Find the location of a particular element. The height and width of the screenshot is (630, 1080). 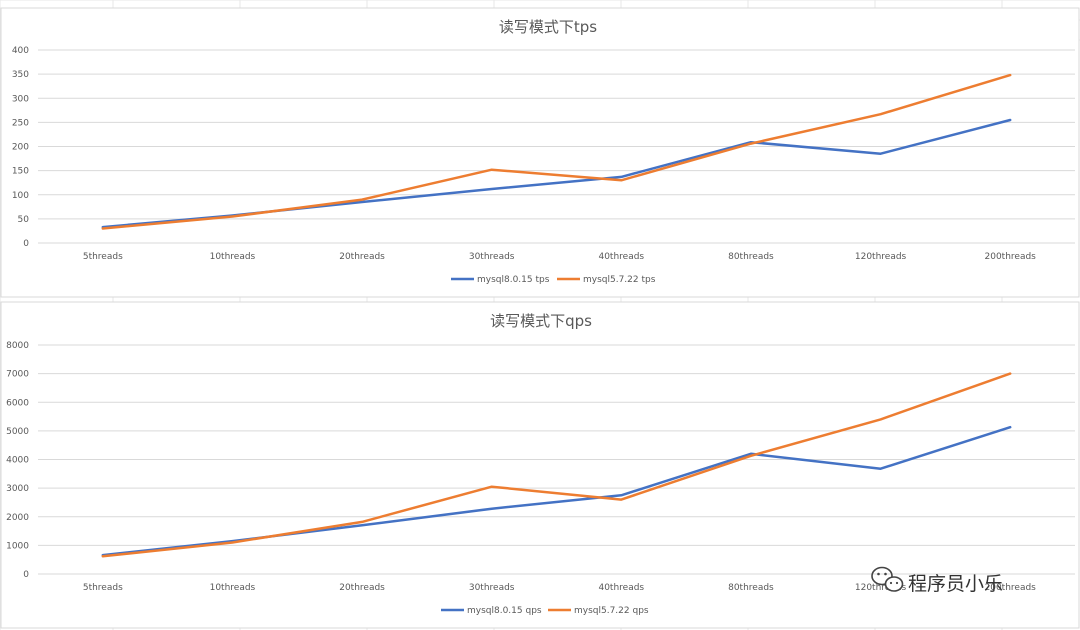

y-axis-ticks-tps: 0 50 100 150 200 250 300 350 400 is located at coordinates (20, 147).